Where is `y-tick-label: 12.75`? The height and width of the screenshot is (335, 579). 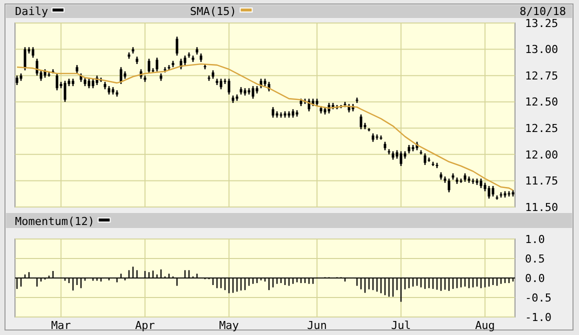
y-tick-label: 12.75 is located at coordinates (541, 75).